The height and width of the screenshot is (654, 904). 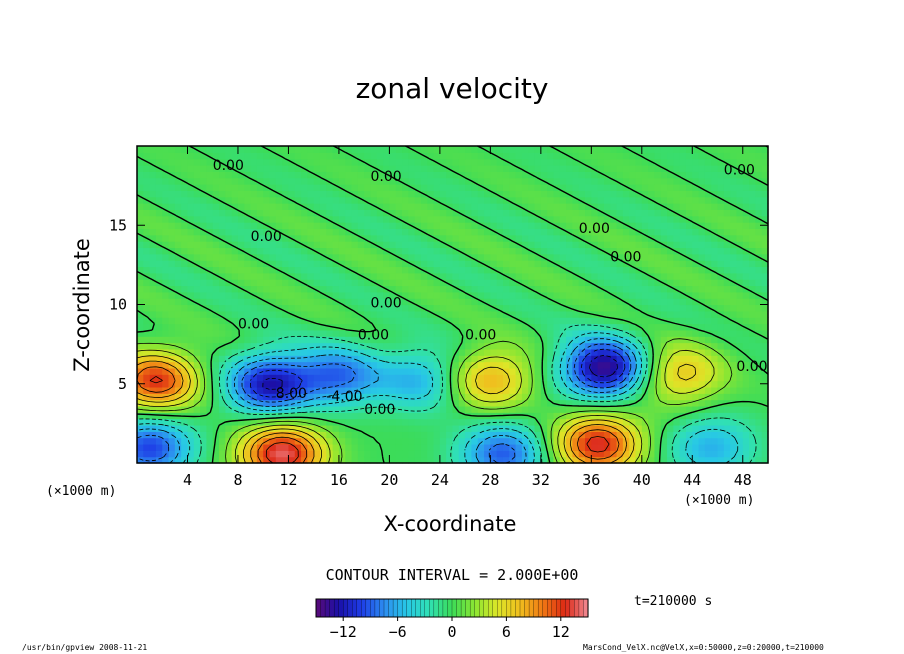 What do you see at coordinates (237, 480) in the screenshot?
I see `x-tick-label: 8` at bounding box center [237, 480].